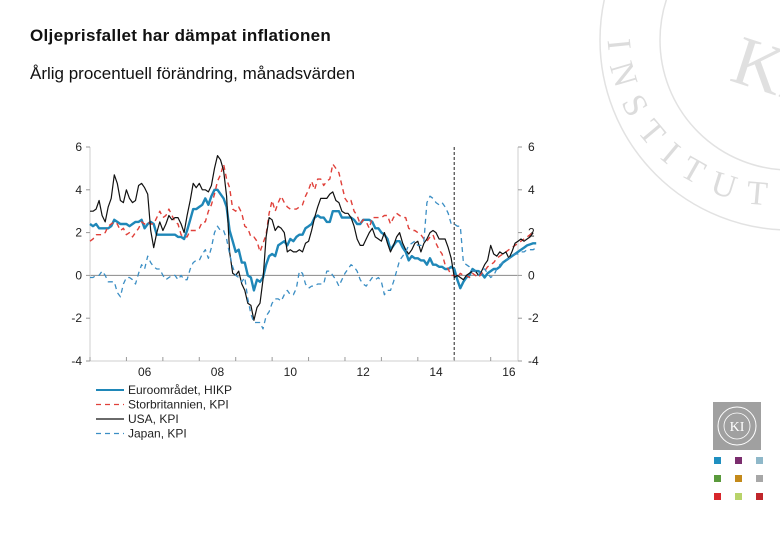 The image size is (780, 540). I want to click on y-tick-label-right: 2, so click(531, 233).